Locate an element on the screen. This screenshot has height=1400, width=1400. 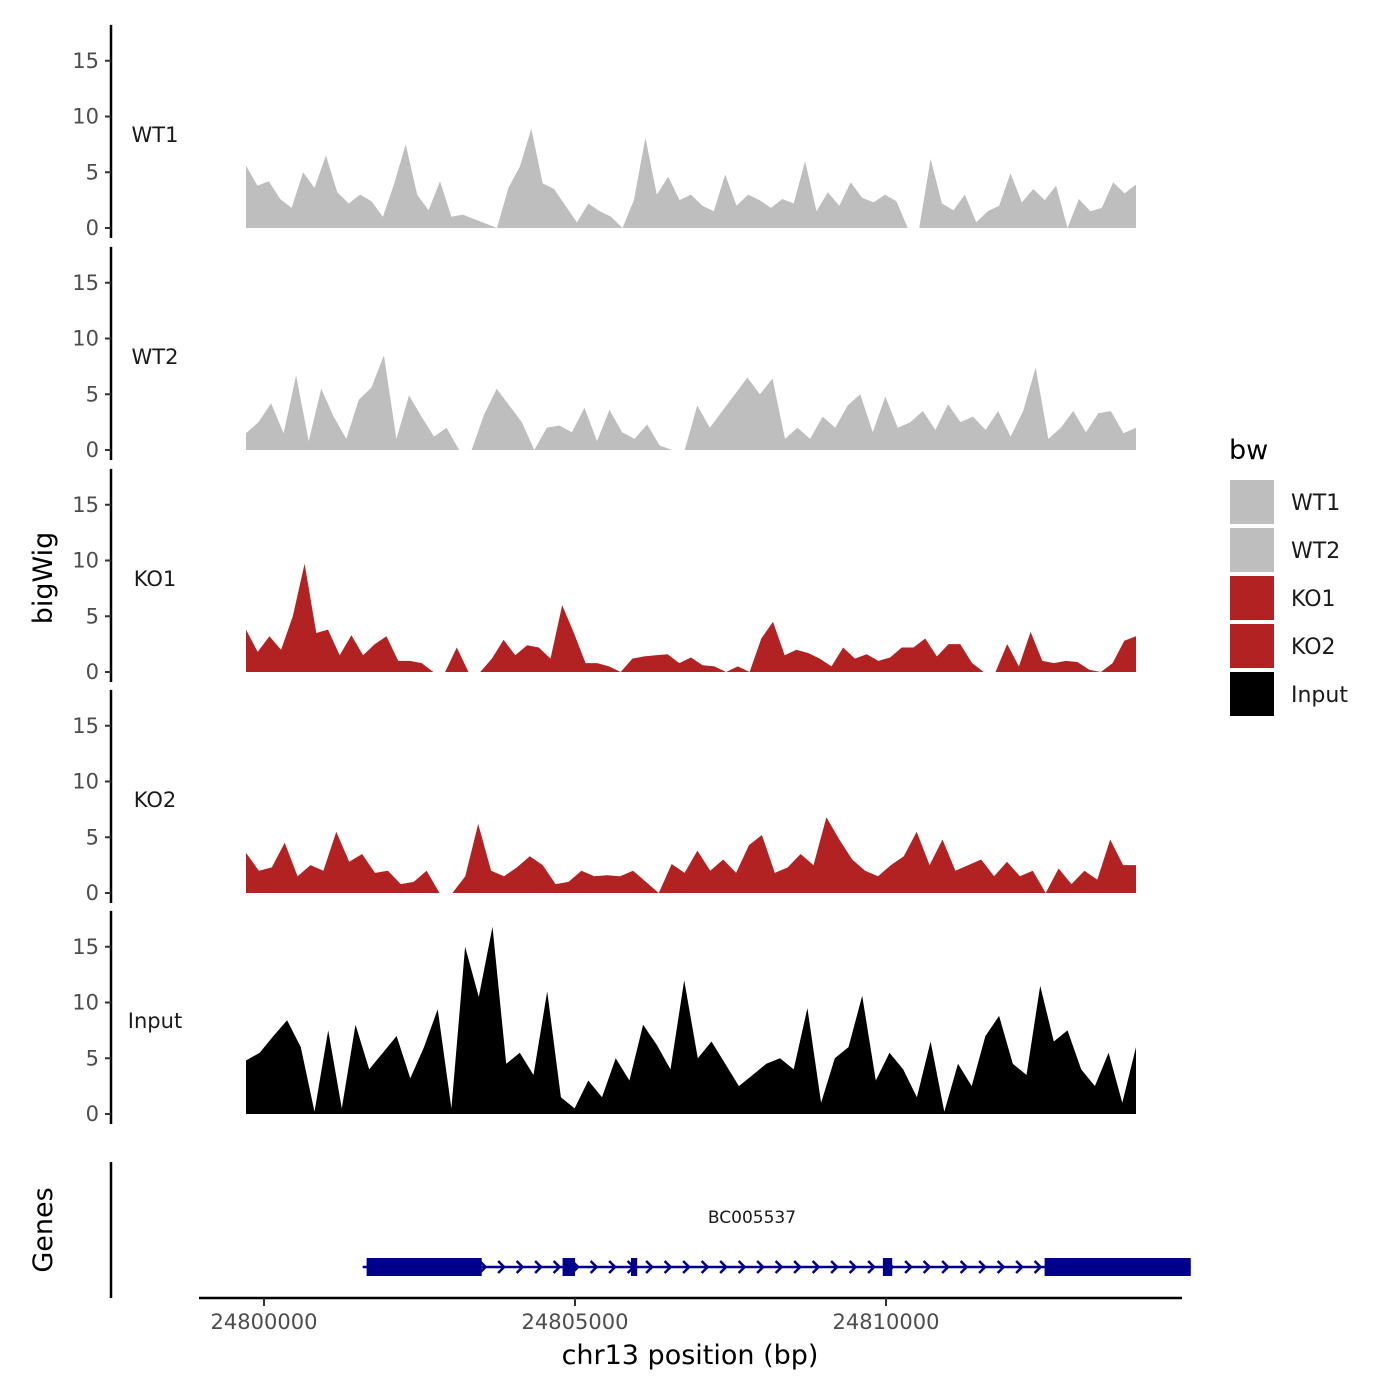
gene-label: BC005537 is located at coordinates (752, 1218).